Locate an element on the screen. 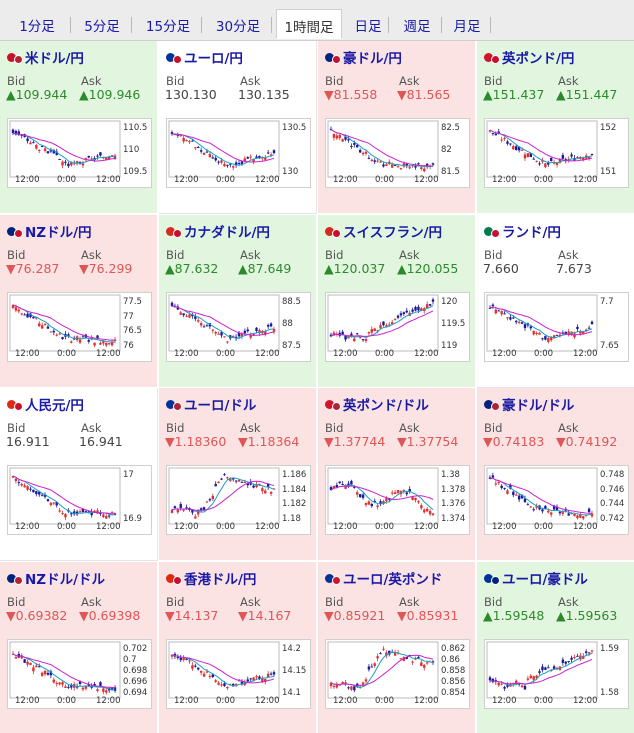 This screenshot has width=634, height=733. mini-chart: 14.2 14.15 14.1 is located at coordinates (238, 674).